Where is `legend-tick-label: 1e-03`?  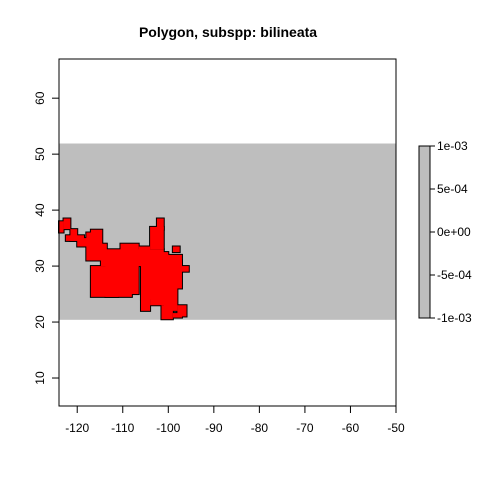 legend-tick-label: 1e-03 is located at coordinates (452, 146).